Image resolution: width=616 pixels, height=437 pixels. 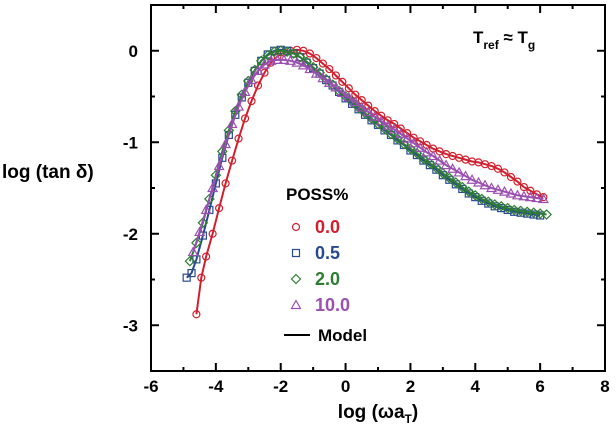 I want to click on x-tick-label: 4, so click(x=476, y=386).